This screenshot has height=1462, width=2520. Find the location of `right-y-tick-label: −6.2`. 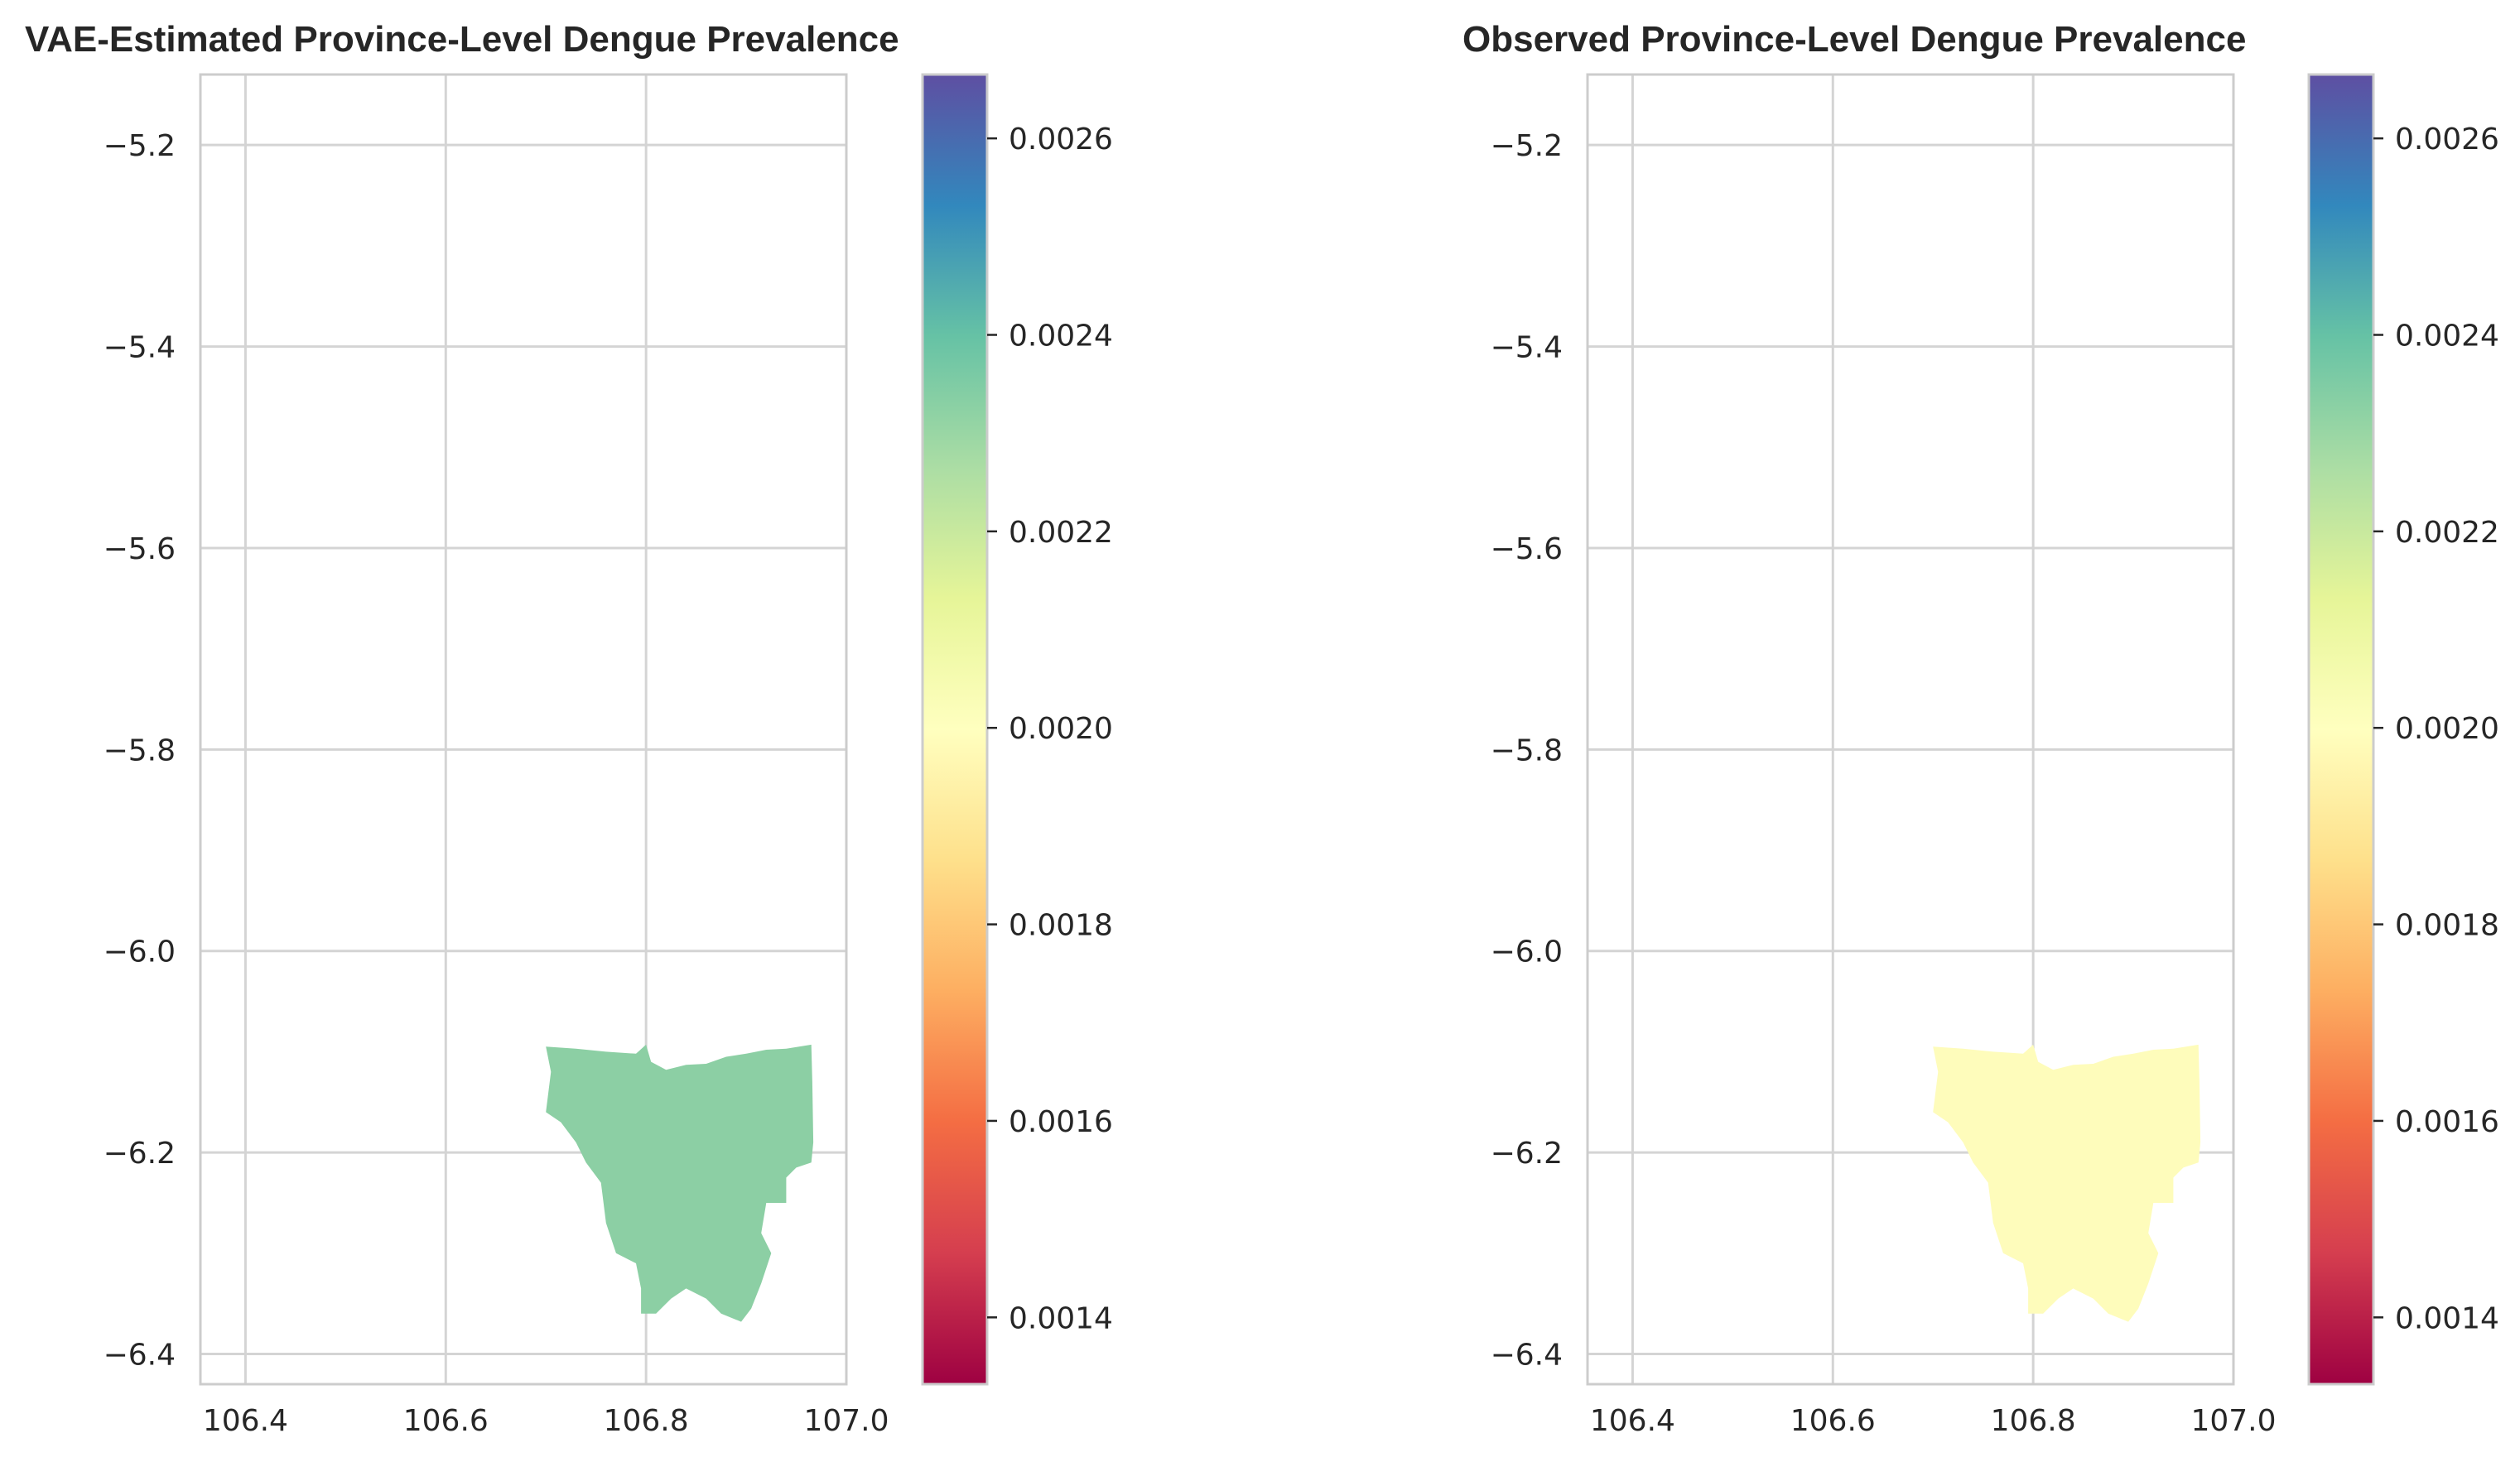

right-y-tick-label: −6.2 is located at coordinates (1527, 1154).